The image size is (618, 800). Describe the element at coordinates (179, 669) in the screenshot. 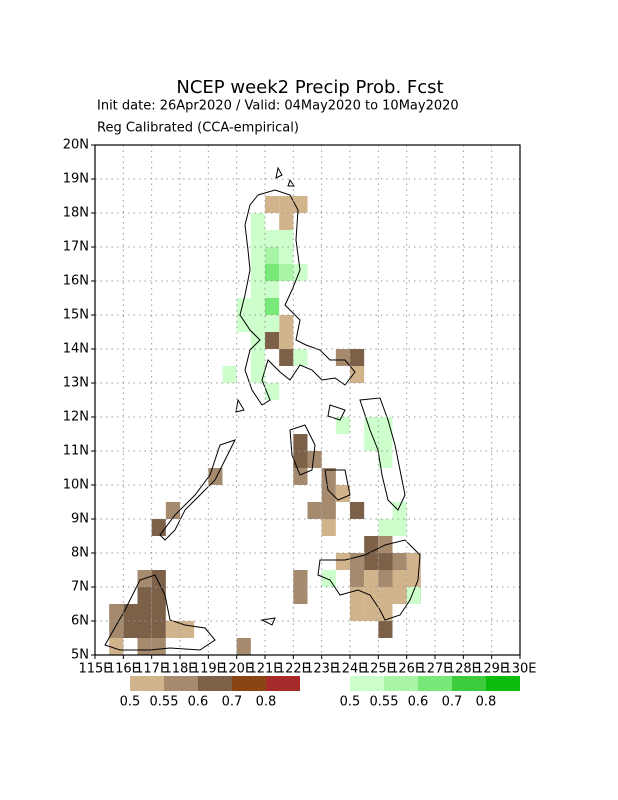

I see `x-tick-label: 118E` at that location.